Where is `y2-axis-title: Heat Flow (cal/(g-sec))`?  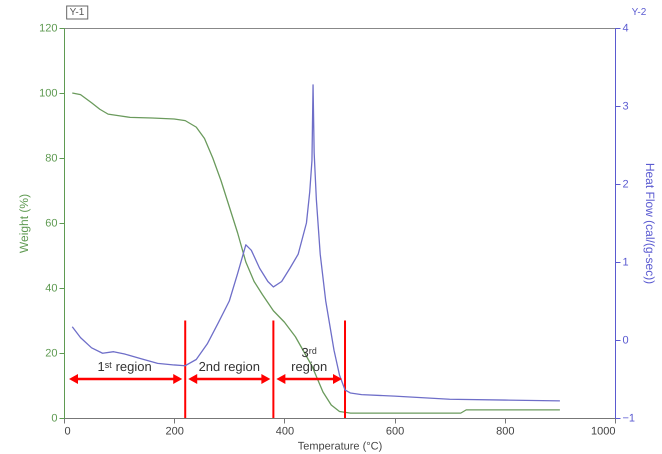
y2-axis-title: Heat Flow (cal/(g-sec)) is located at coordinates (650, 223).